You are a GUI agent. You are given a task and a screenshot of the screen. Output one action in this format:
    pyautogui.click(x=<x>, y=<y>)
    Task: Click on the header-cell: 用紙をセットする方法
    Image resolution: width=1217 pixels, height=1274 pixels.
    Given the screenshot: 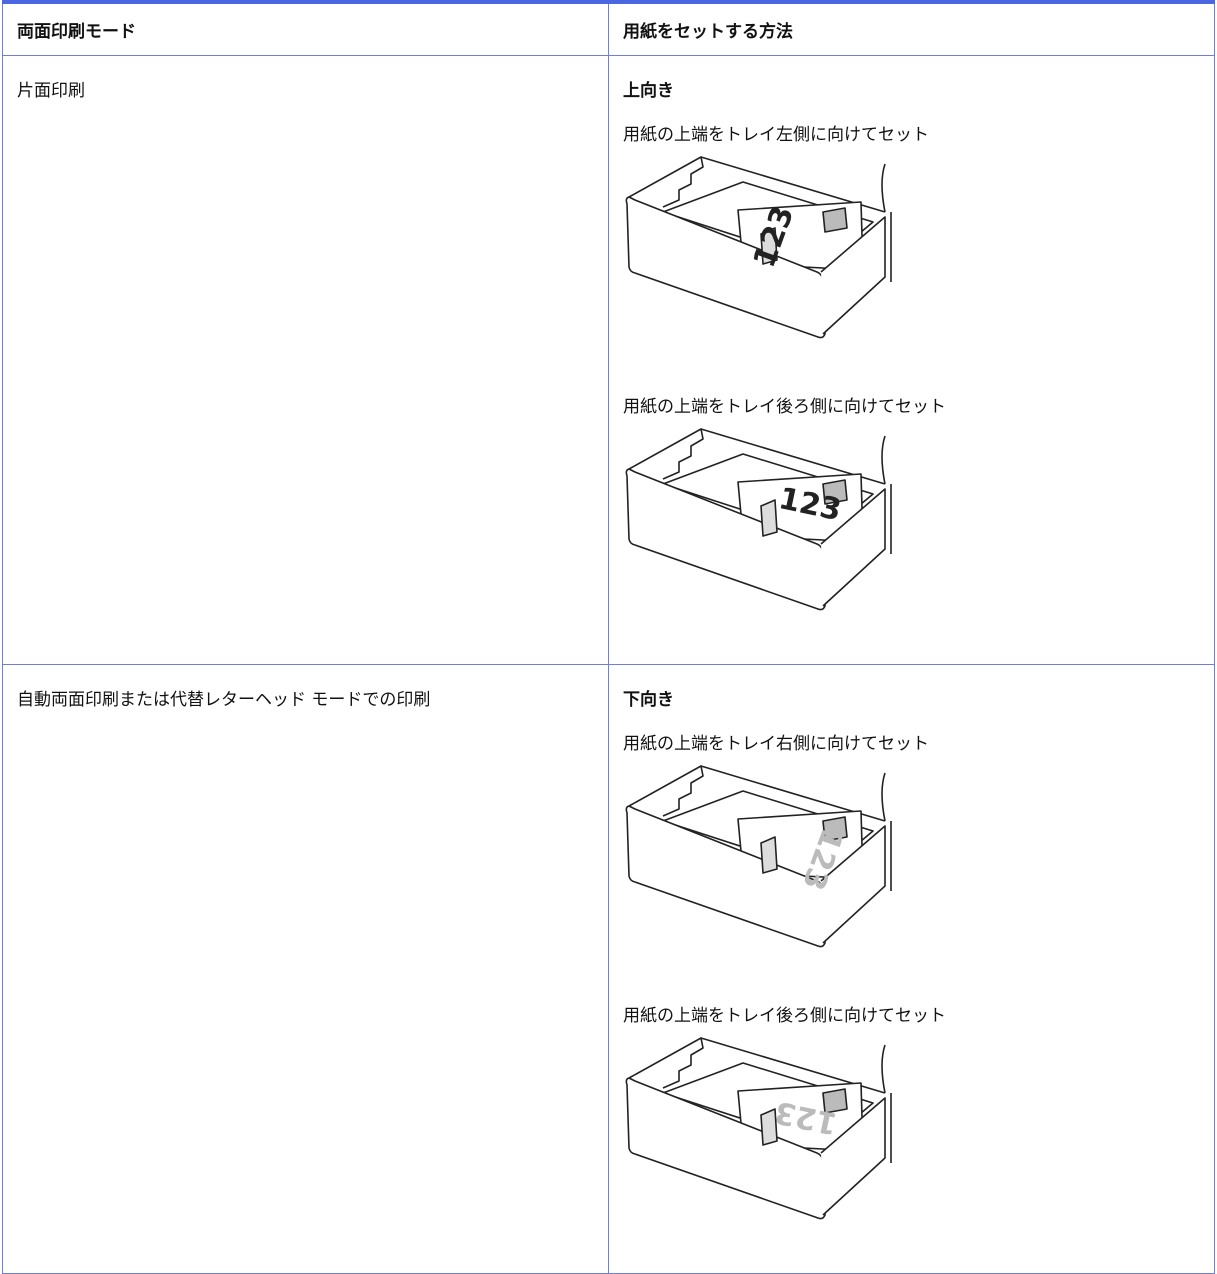 What is the action you would take?
    pyautogui.click(x=911, y=29)
    